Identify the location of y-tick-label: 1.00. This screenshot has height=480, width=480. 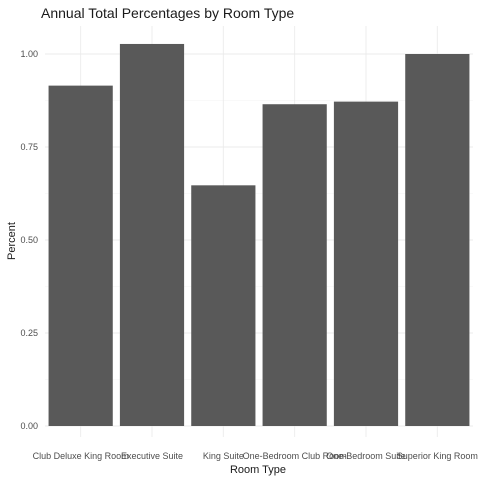
(29, 54).